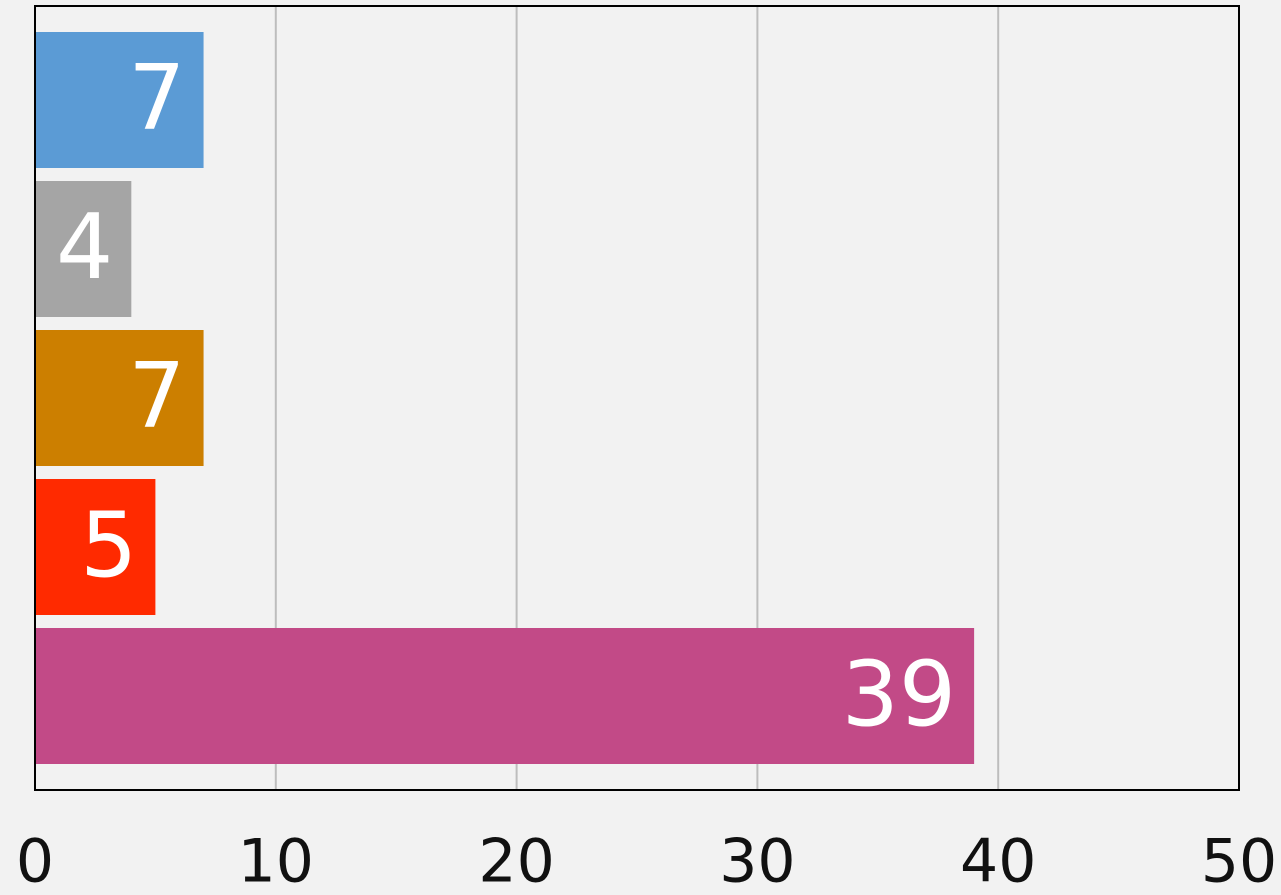  Describe the element at coordinates (276, 861) in the screenshot. I see `x-tick-label: 10` at that location.